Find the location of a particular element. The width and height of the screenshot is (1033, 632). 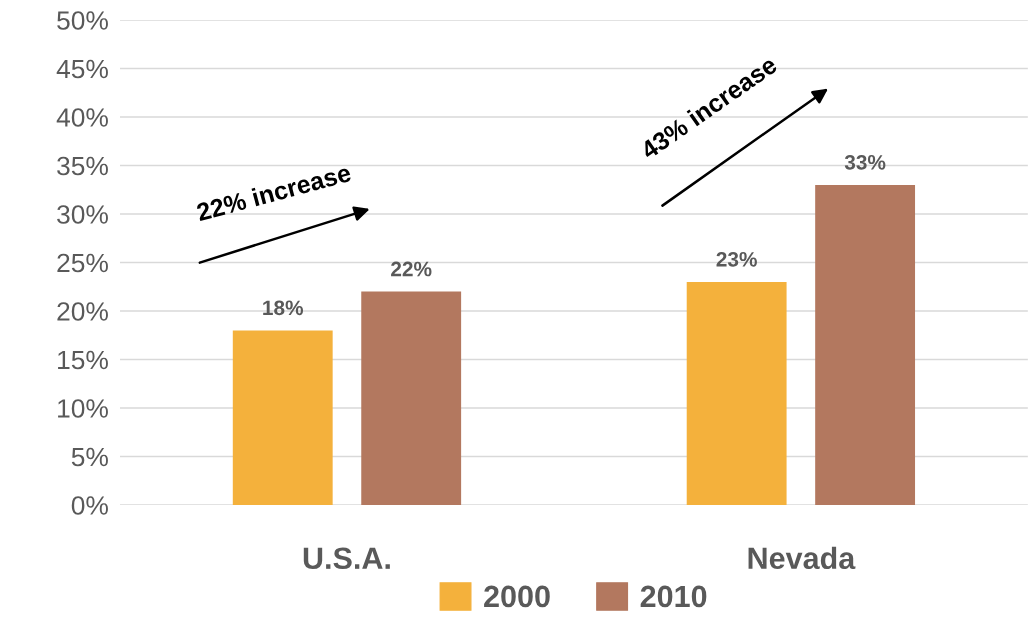

y-tick-label: 45% is located at coordinates (82, 69).